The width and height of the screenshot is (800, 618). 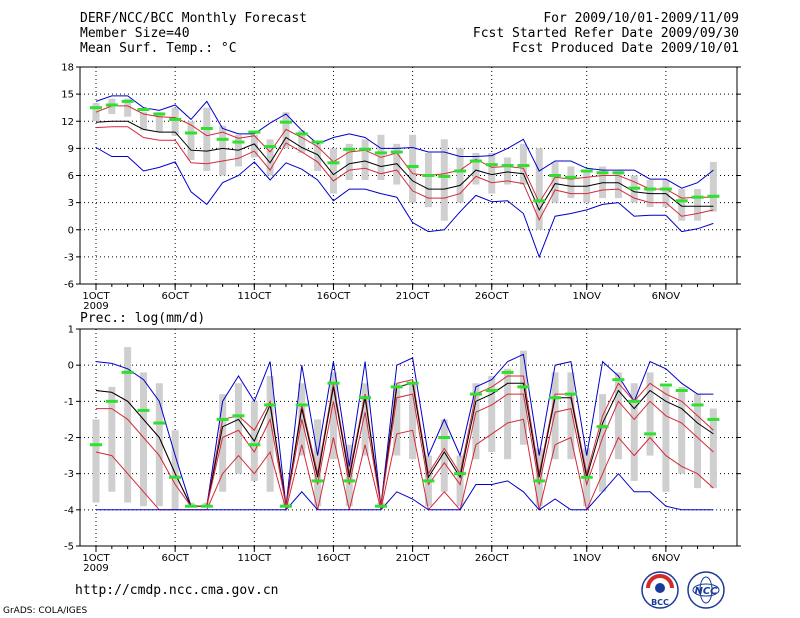 I want to click on prec-xtick-sublabel: 2009, so click(x=95, y=568).